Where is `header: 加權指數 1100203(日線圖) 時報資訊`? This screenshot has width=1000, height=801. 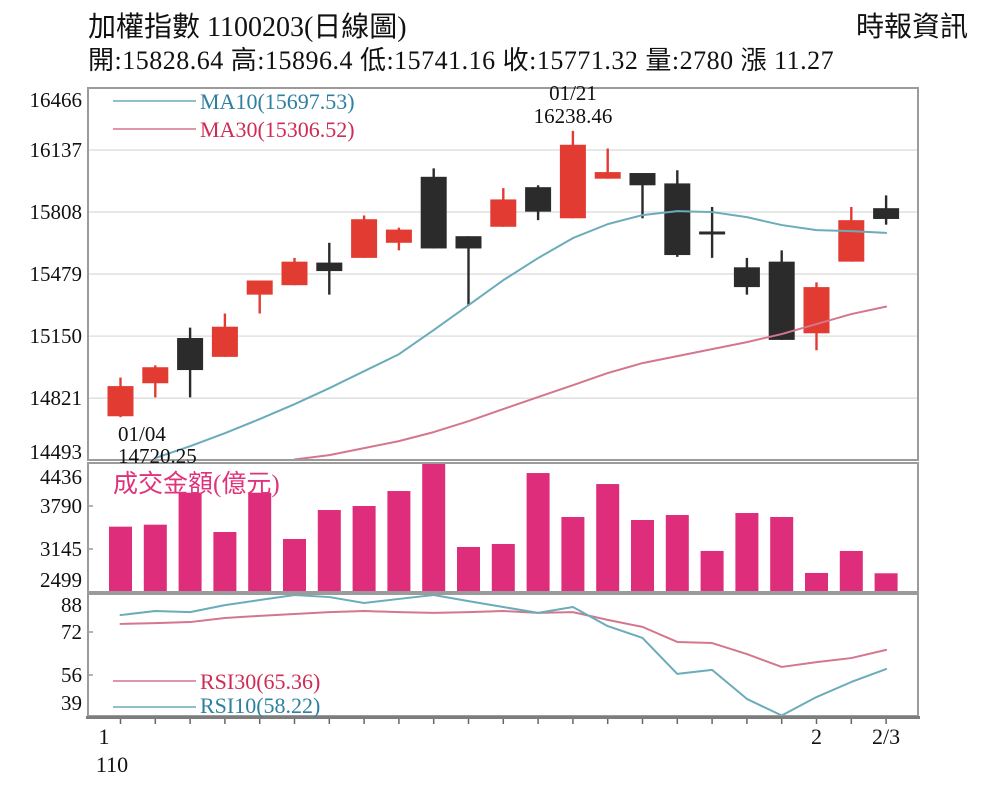
header: 加權指數 1100203(日線圖) 時報資訊 is located at coordinates (528, 28).